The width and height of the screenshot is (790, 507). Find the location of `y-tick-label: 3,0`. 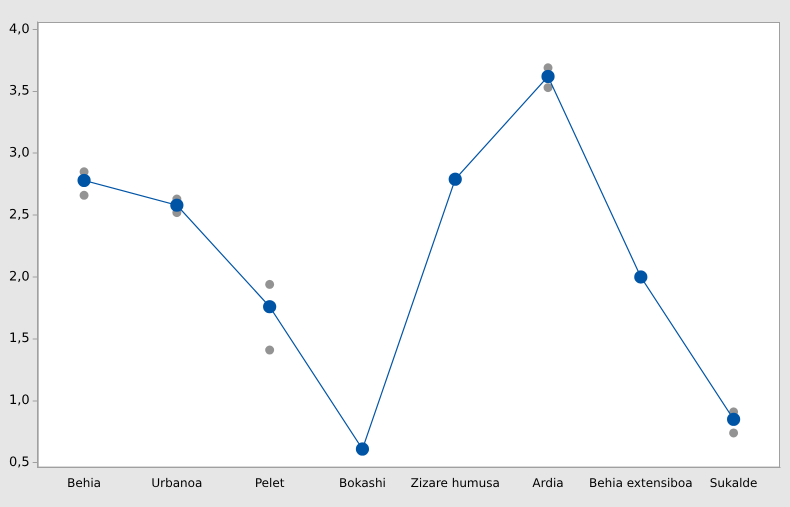

y-tick-label: 3,0 is located at coordinates (19, 153).